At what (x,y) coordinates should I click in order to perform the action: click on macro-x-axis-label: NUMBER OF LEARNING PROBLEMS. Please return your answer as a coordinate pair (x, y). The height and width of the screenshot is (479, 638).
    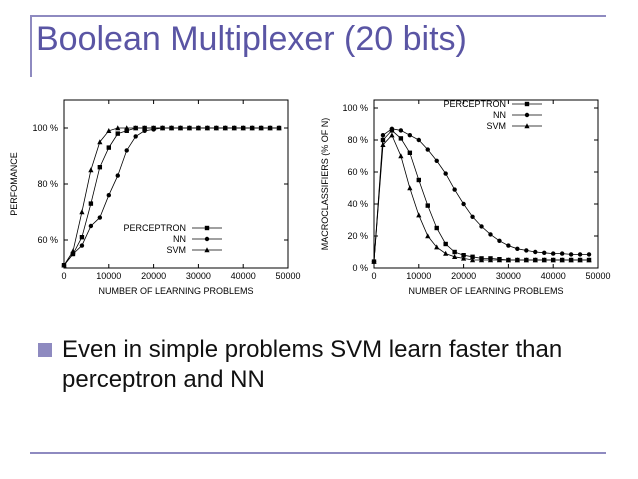
    Looking at the image, I should click on (485, 291).